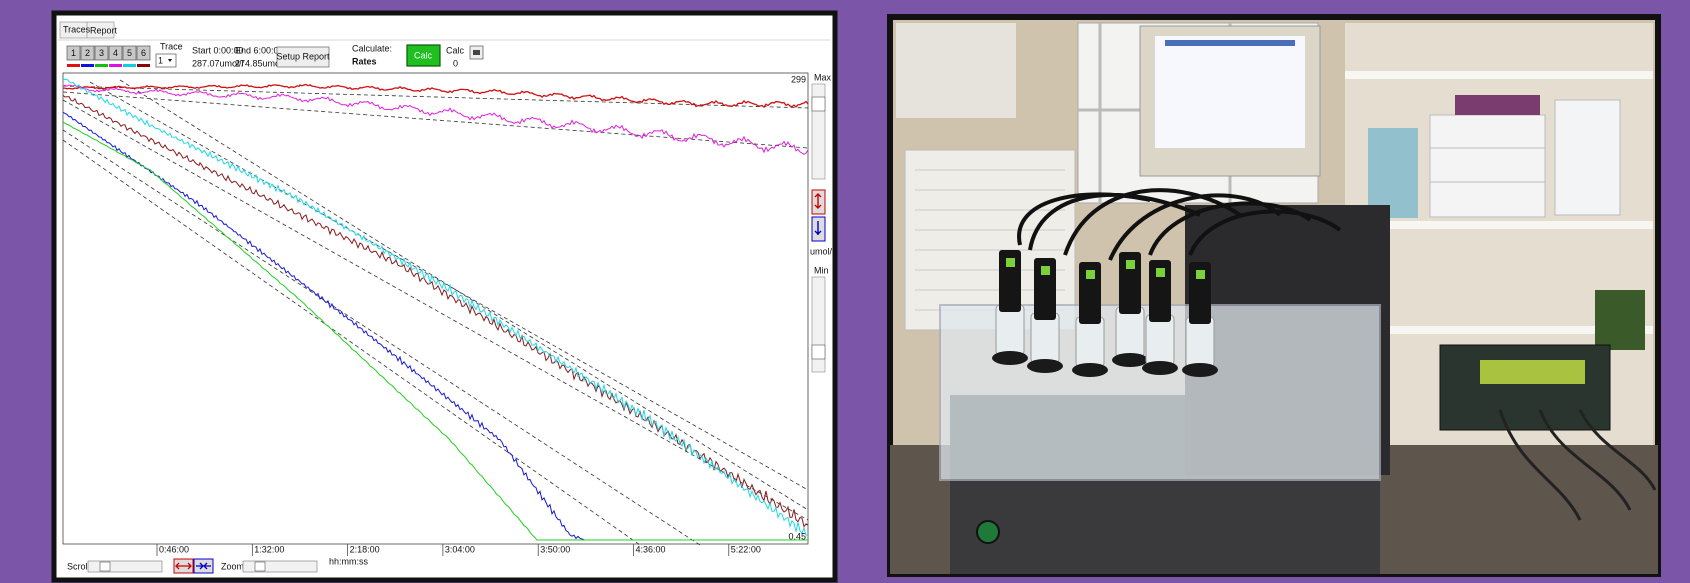 The image size is (1690, 583). Describe the element at coordinates (818, 201) in the screenshot. I see `scale-up-icon` at that location.